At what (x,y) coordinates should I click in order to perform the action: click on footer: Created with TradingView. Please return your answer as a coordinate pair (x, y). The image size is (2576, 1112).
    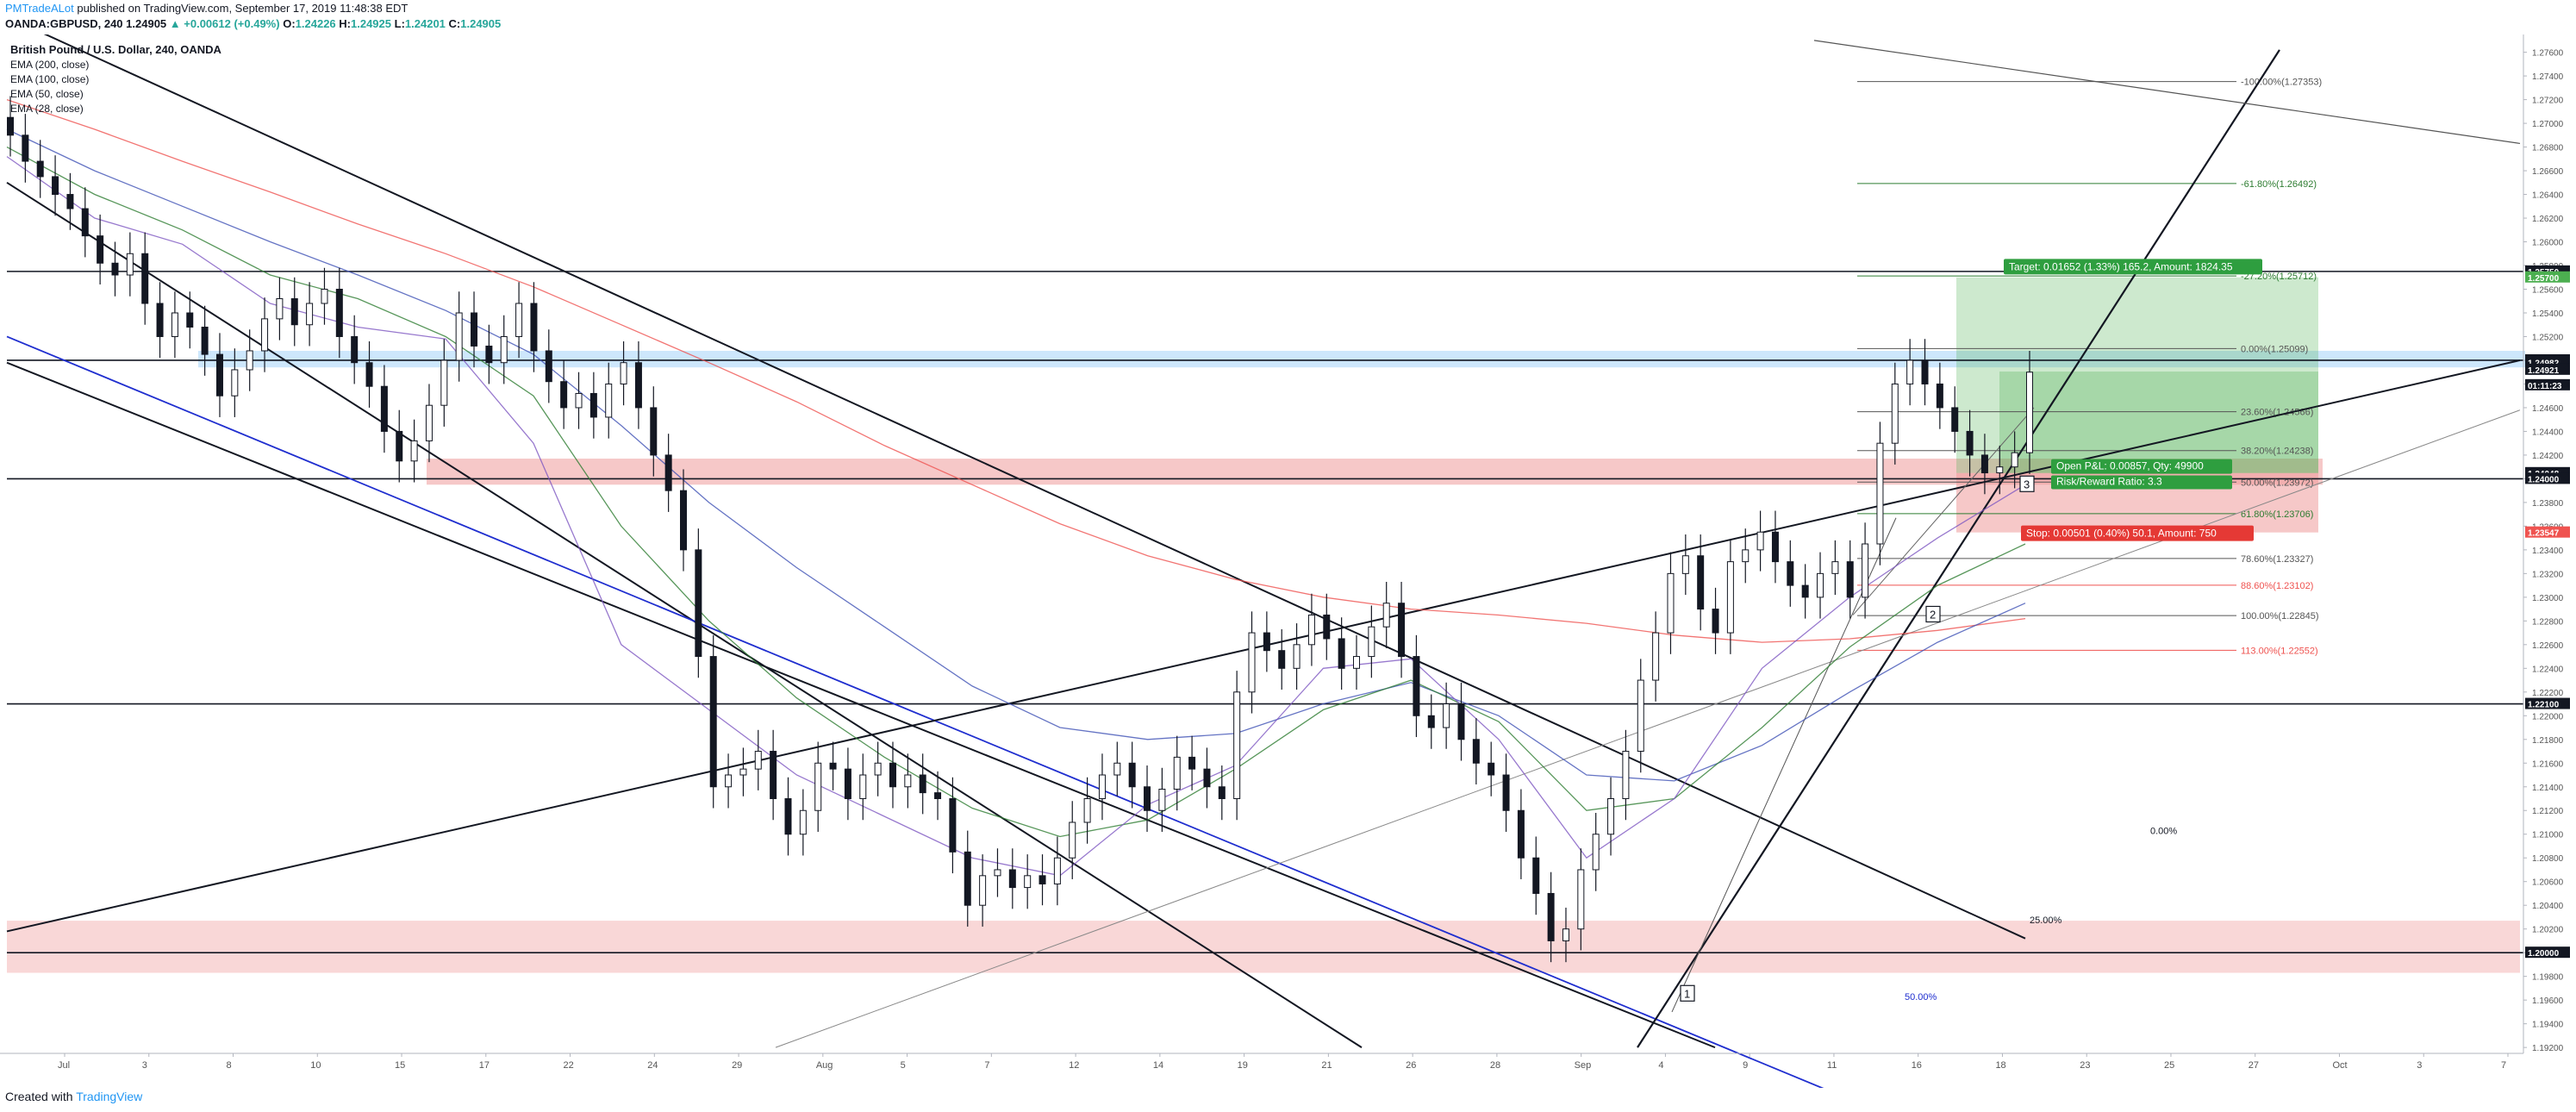
    Looking at the image, I should click on (73, 1096).